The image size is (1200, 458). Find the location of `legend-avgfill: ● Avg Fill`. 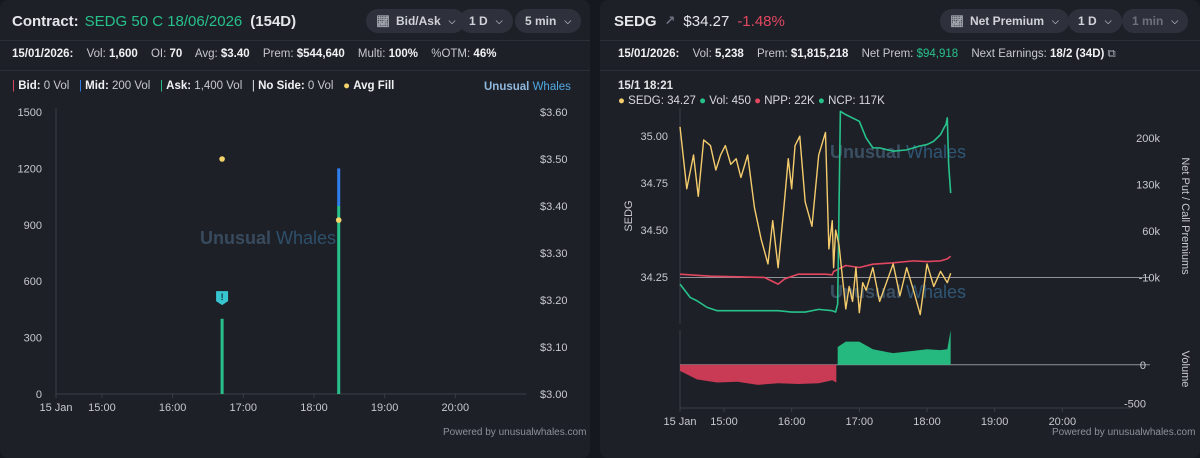

legend-avgfill: ● Avg Fill is located at coordinates (369, 86).